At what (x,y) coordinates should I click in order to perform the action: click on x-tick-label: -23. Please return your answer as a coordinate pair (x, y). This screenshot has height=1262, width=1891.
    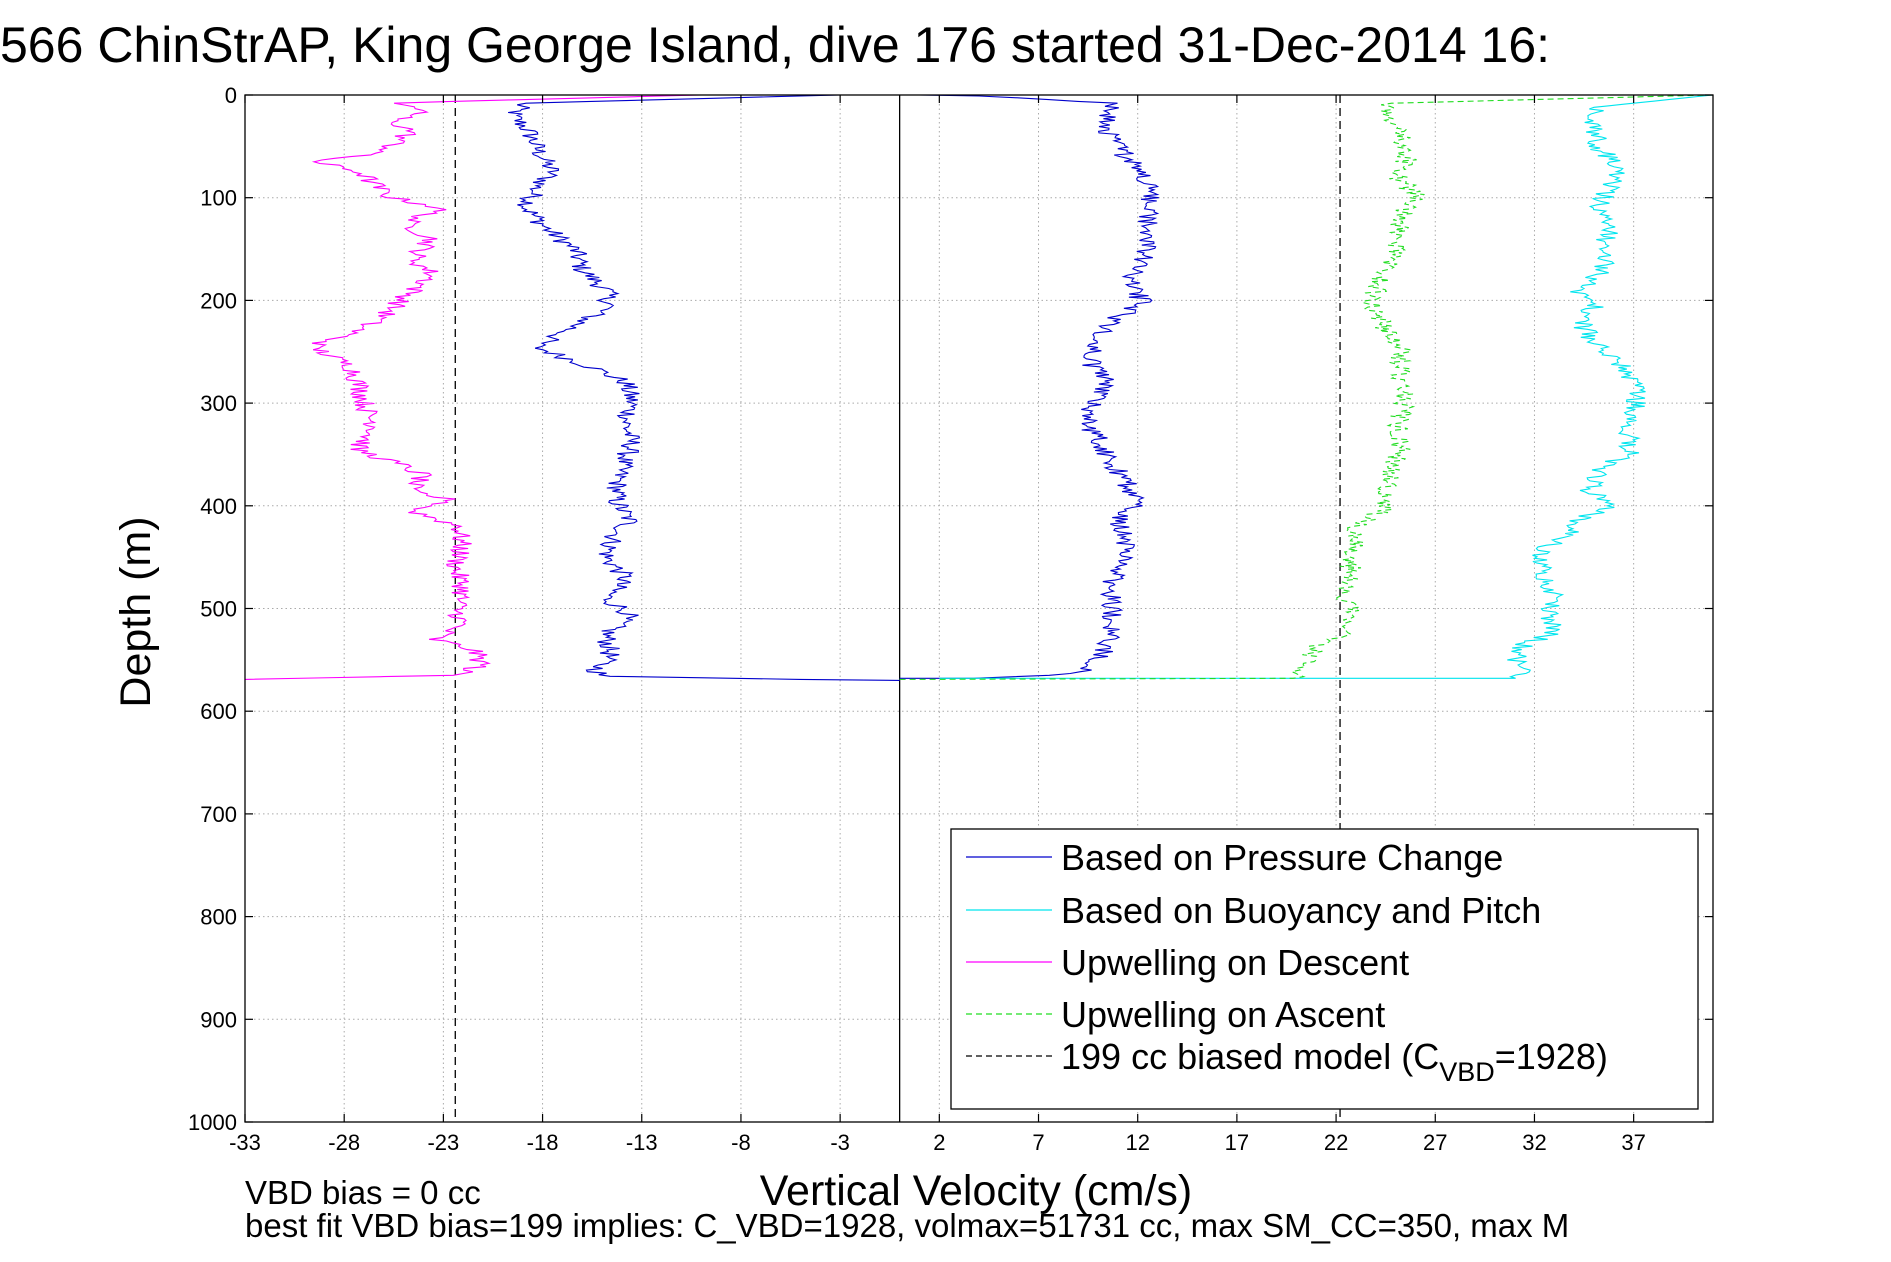
    Looking at the image, I should click on (443, 1142).